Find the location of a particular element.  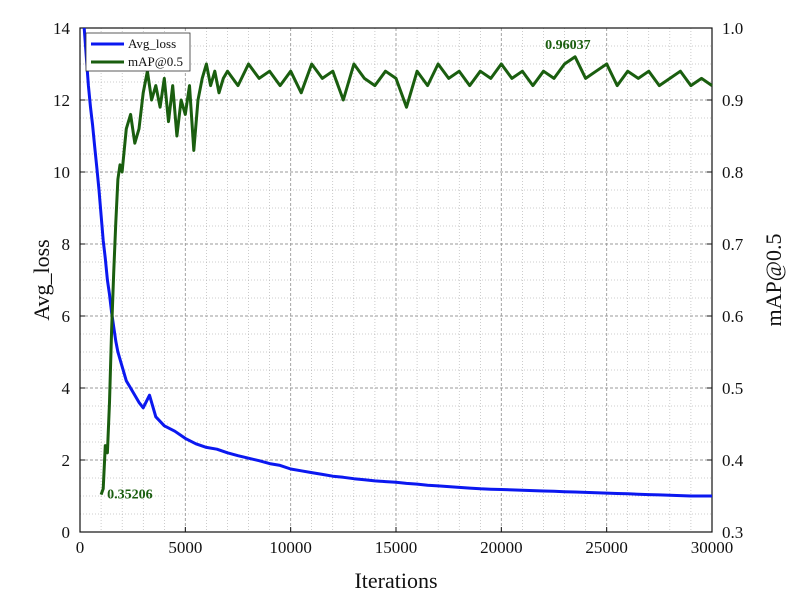

x-tick-label: 15000 is located at coordinates (396, 547).